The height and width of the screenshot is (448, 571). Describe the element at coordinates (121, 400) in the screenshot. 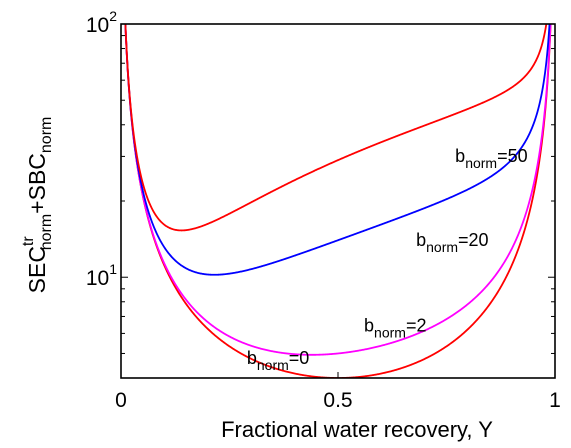

I see `x-tick-label: 0` at that location.